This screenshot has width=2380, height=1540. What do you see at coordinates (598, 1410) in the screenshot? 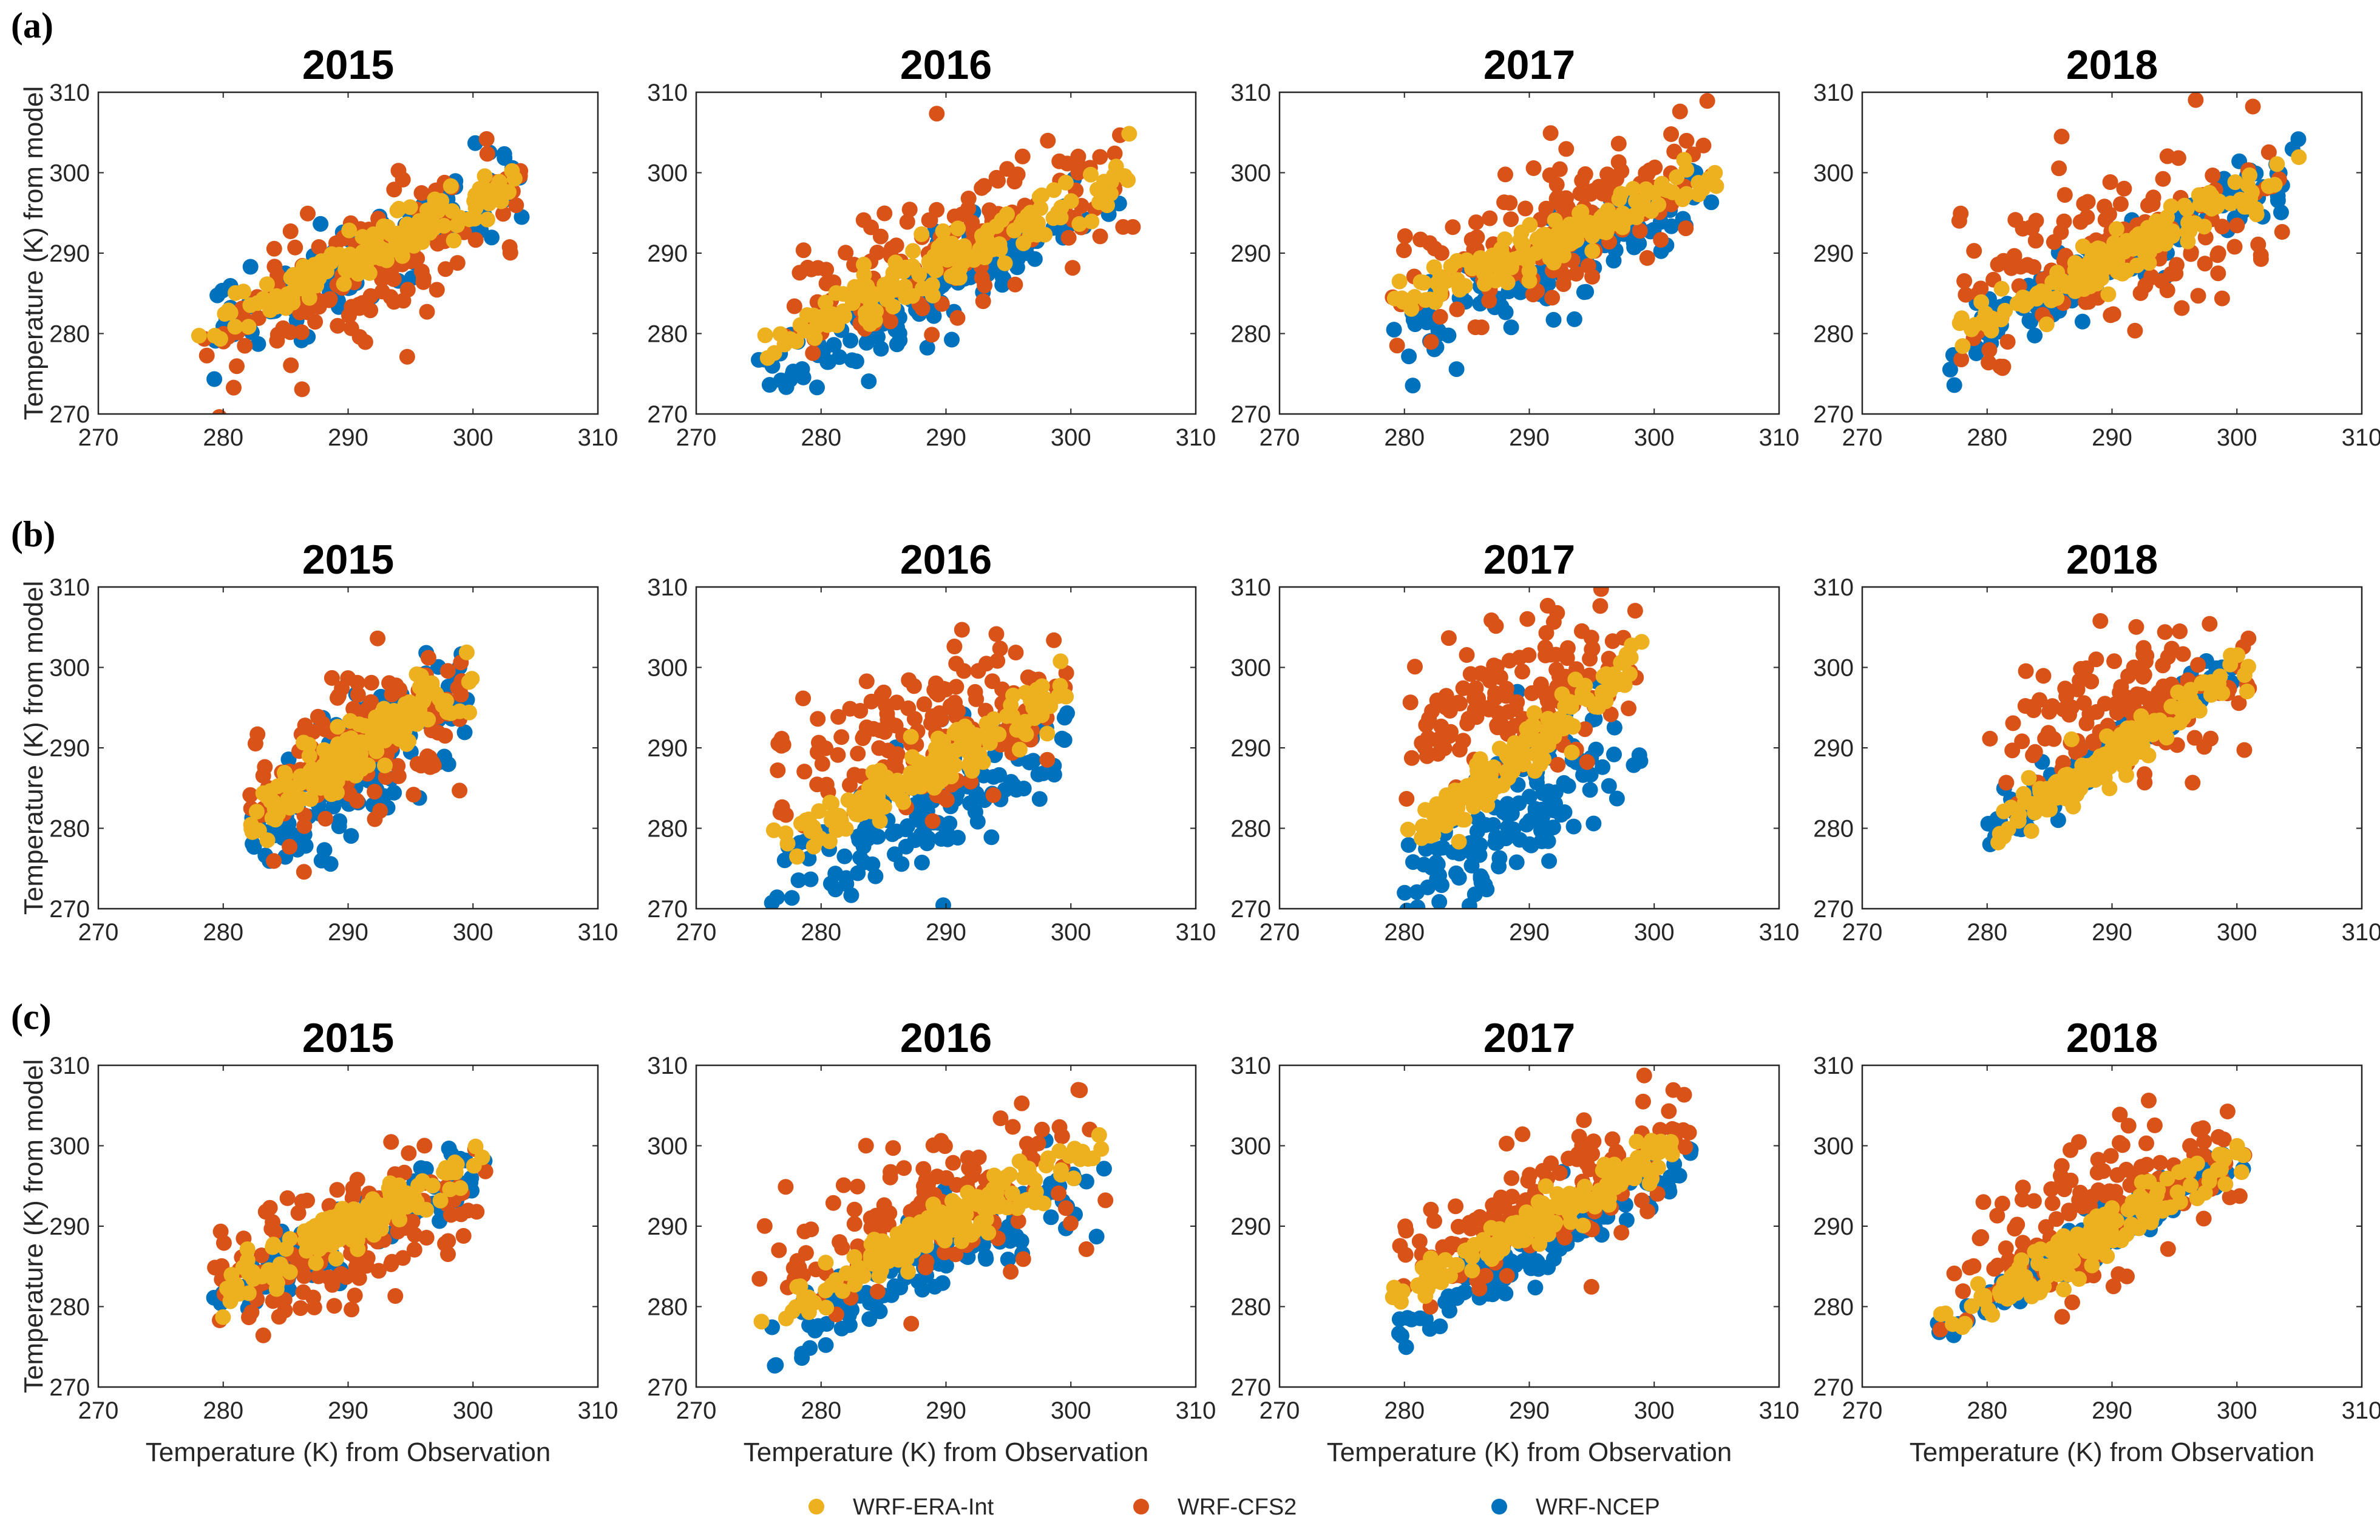
I see `x-tick-label: 310` at bounding box center [598, 1410].